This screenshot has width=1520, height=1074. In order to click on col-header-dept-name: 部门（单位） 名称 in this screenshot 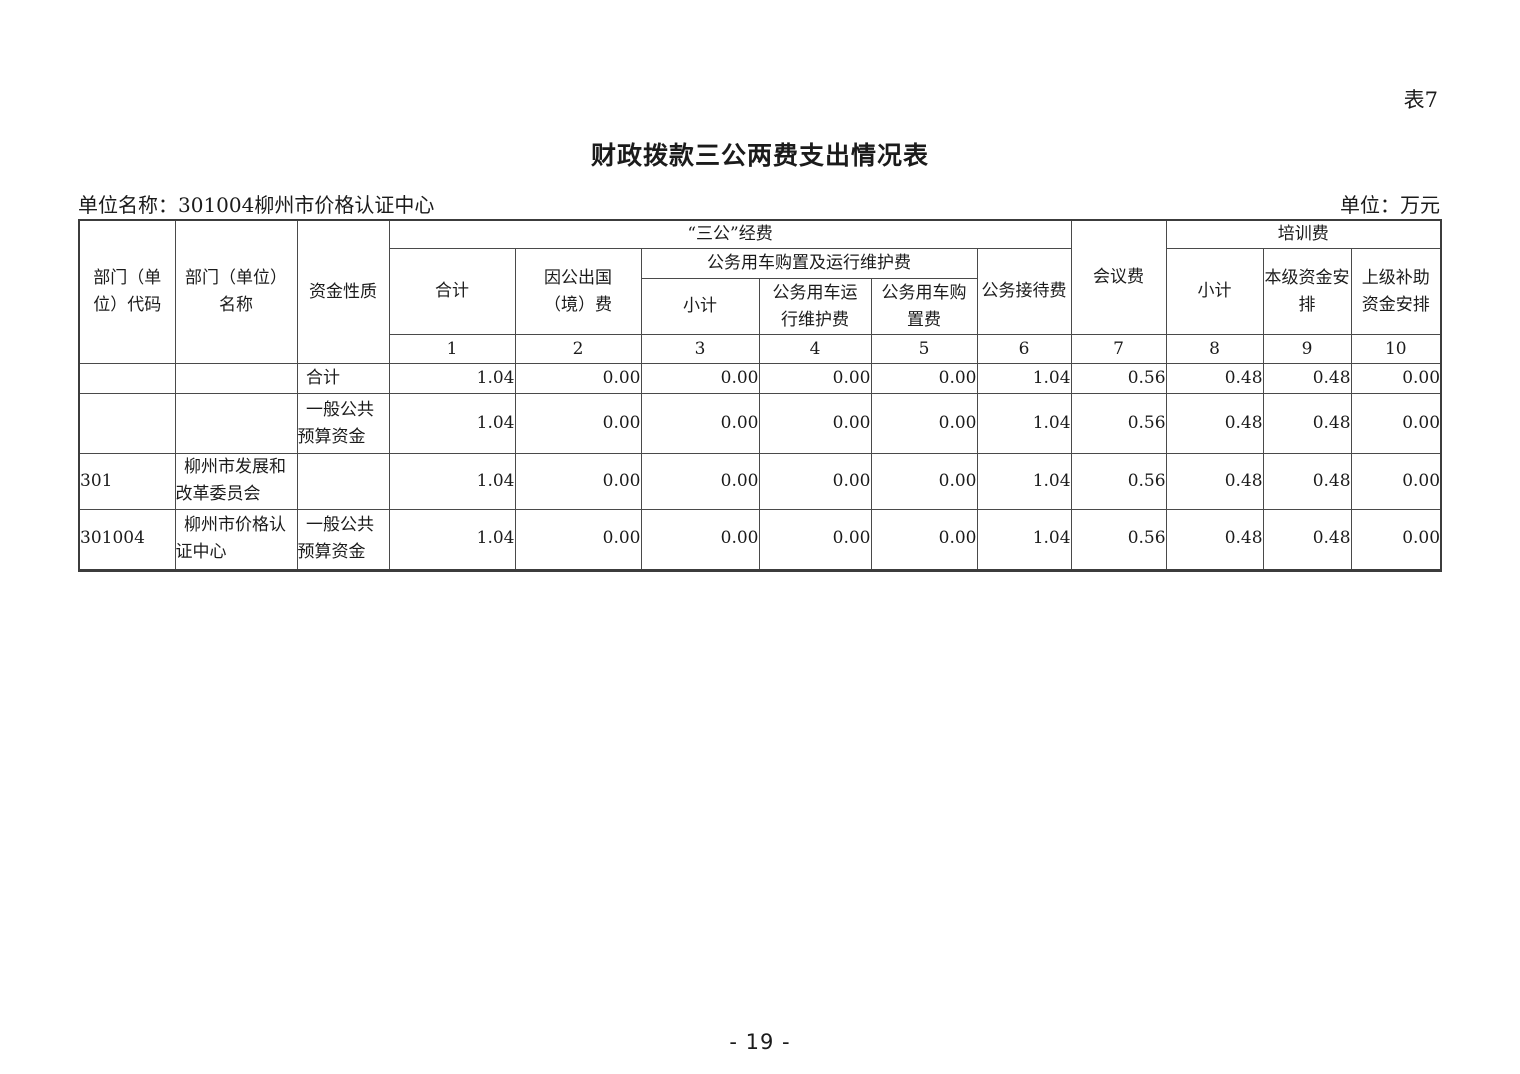, I will do `click(236, 292)`.